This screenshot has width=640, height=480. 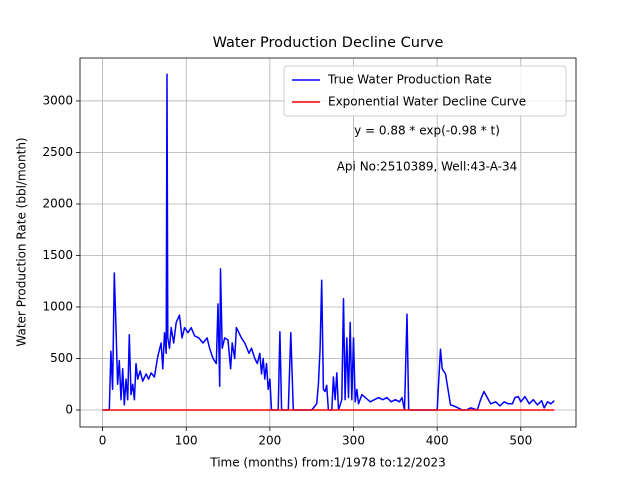 I want to click on x-tick-label: 300, so click(x=353, y=441).